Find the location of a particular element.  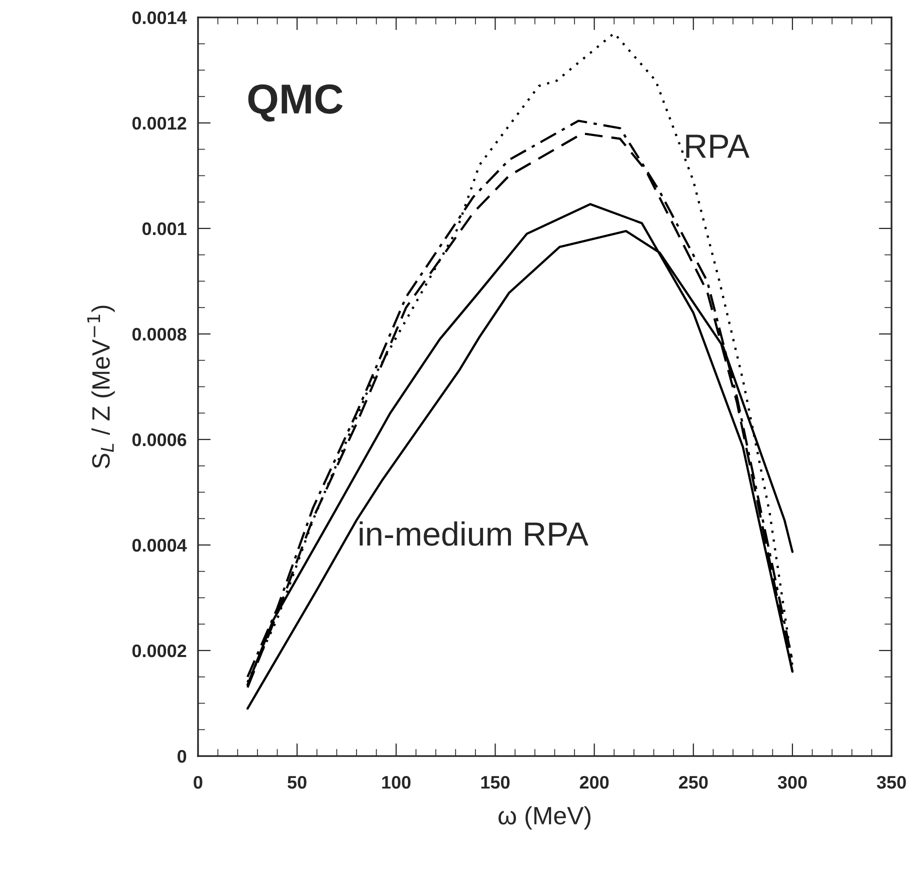

x-tick-label: 200 is located at coordinates (594, 782).